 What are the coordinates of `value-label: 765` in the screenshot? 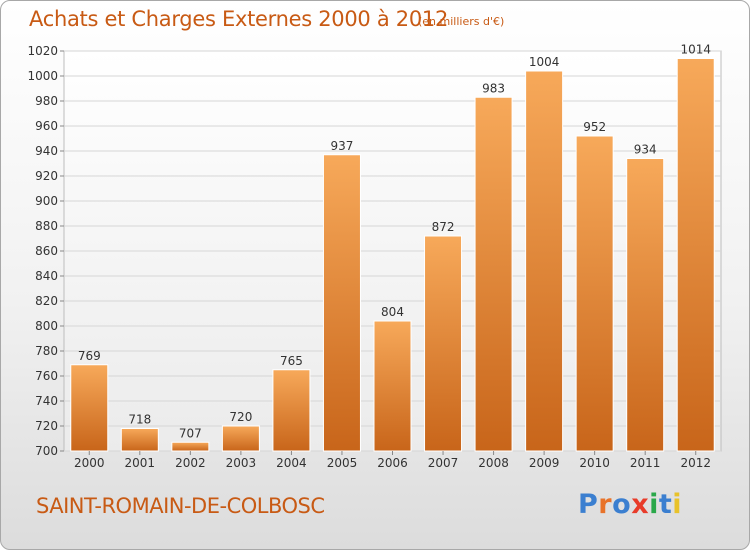 It's located at (291, 361).